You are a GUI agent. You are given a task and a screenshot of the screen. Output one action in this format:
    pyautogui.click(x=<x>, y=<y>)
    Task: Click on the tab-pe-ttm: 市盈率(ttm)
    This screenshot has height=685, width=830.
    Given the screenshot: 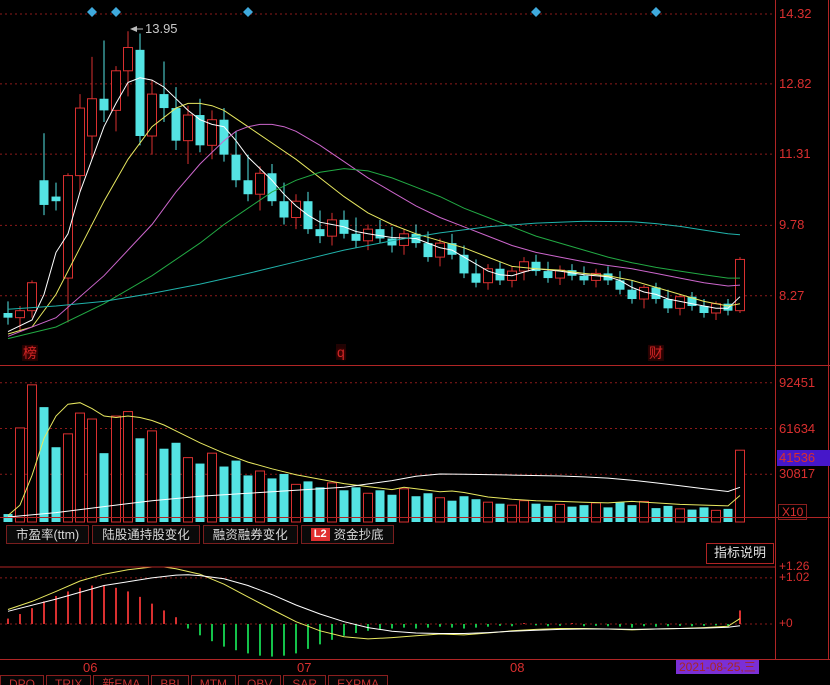 What is the action you would take?
    pyautogui.click(x=48, y=534)
    